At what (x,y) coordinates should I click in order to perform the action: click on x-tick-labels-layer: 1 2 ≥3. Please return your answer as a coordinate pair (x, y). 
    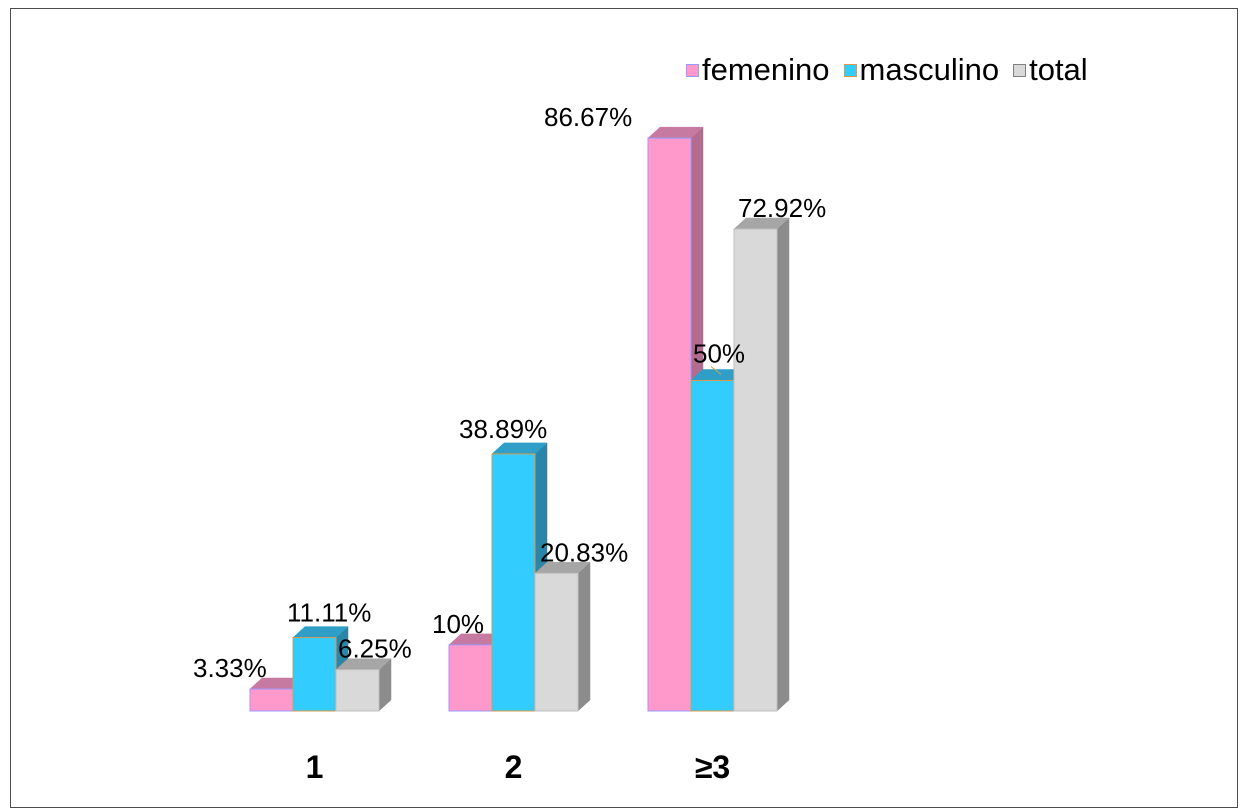
    Looking at the image, I should click on (518, 767).